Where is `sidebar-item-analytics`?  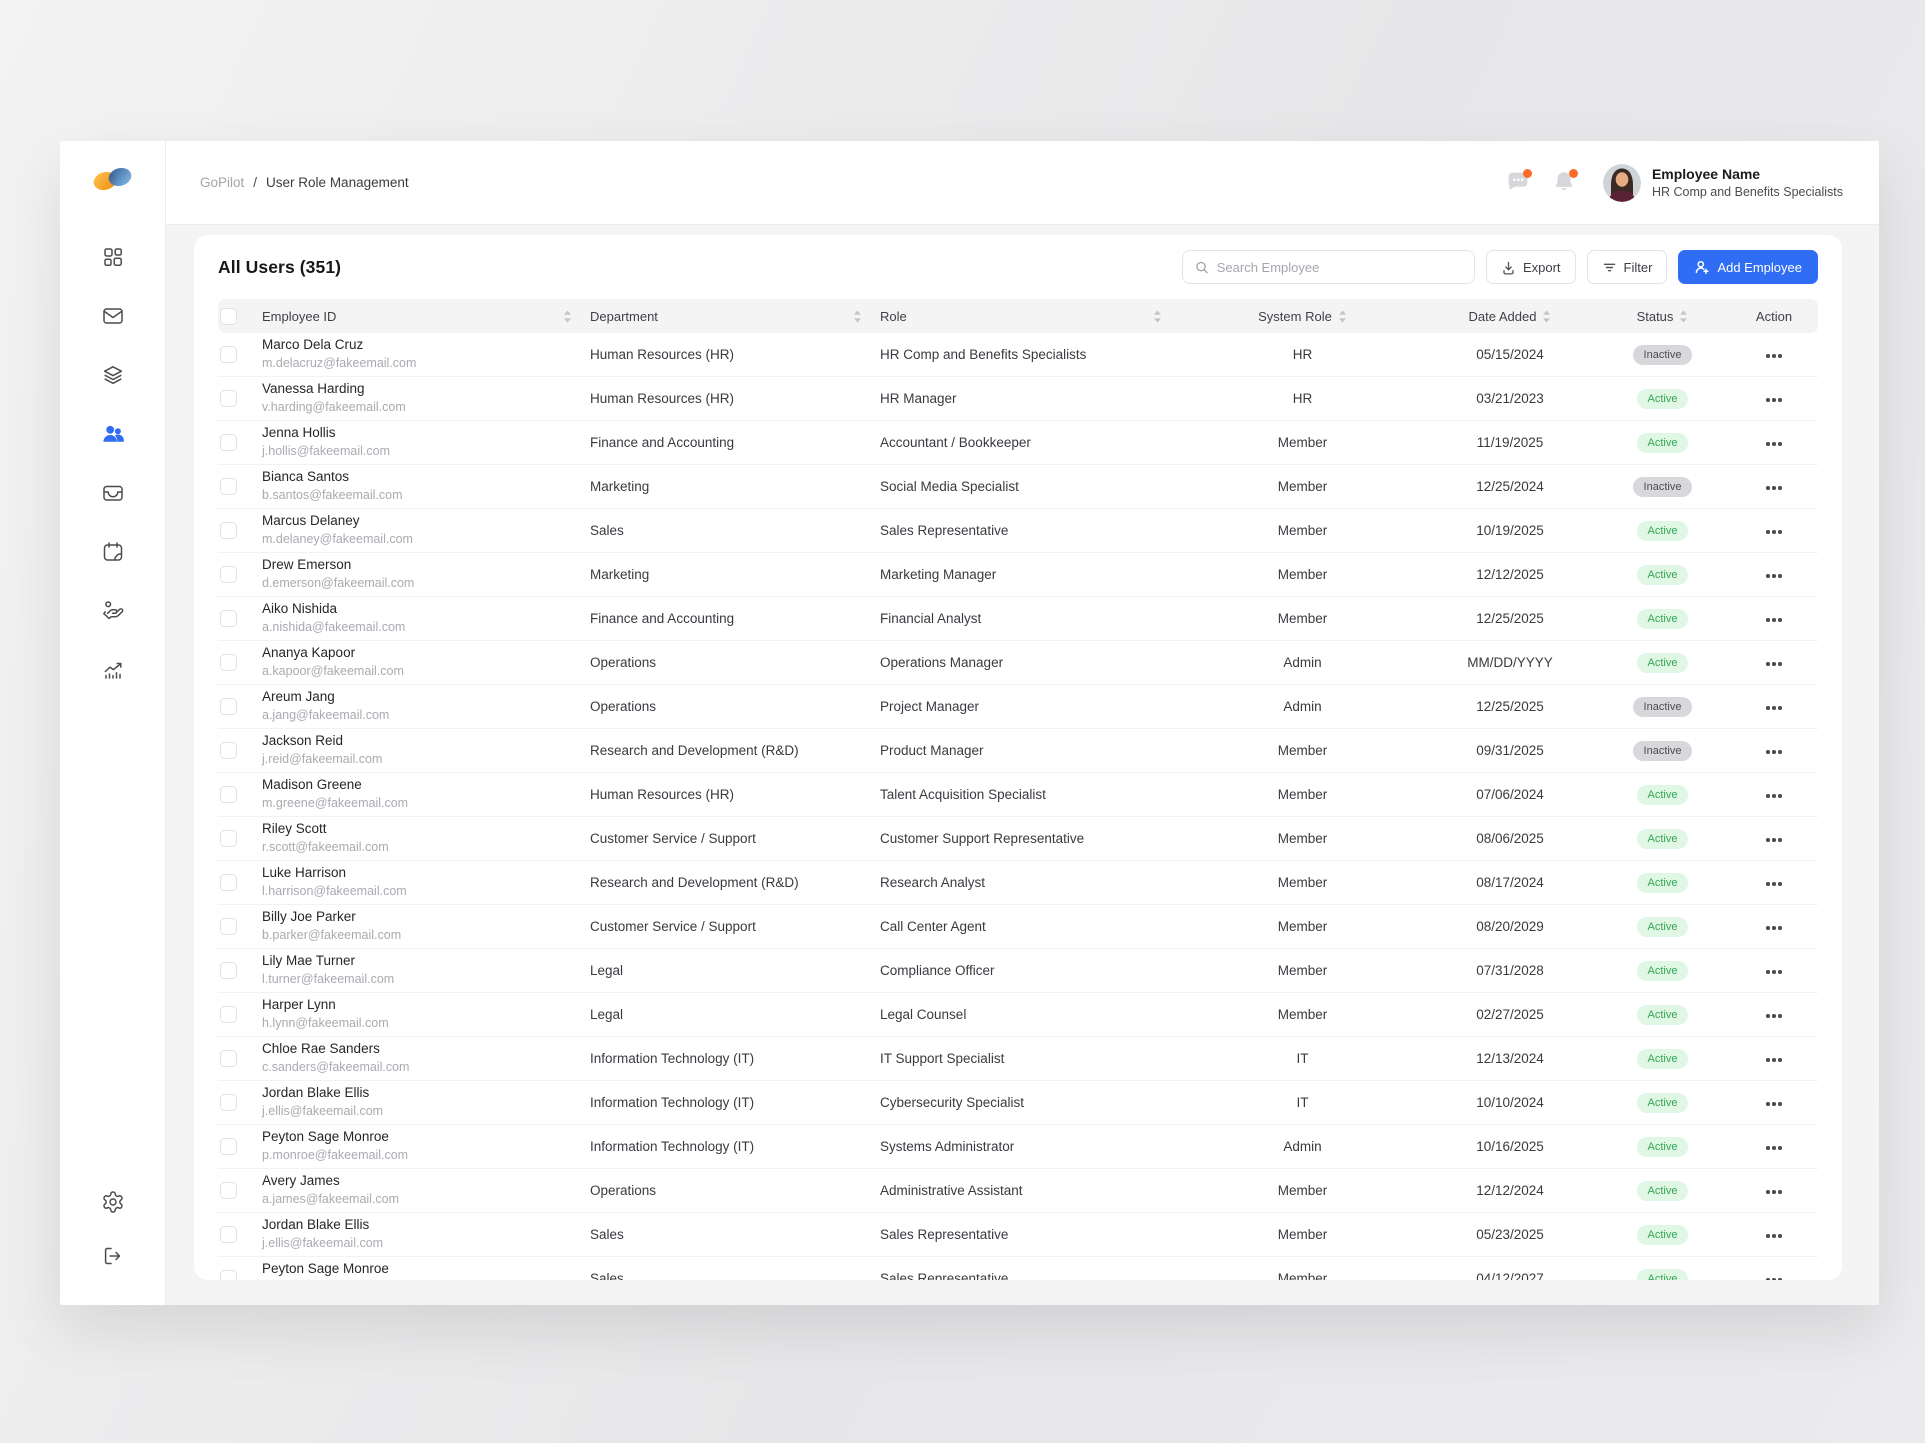 sidebar-item-analytics is located at coordinates (113, 670).